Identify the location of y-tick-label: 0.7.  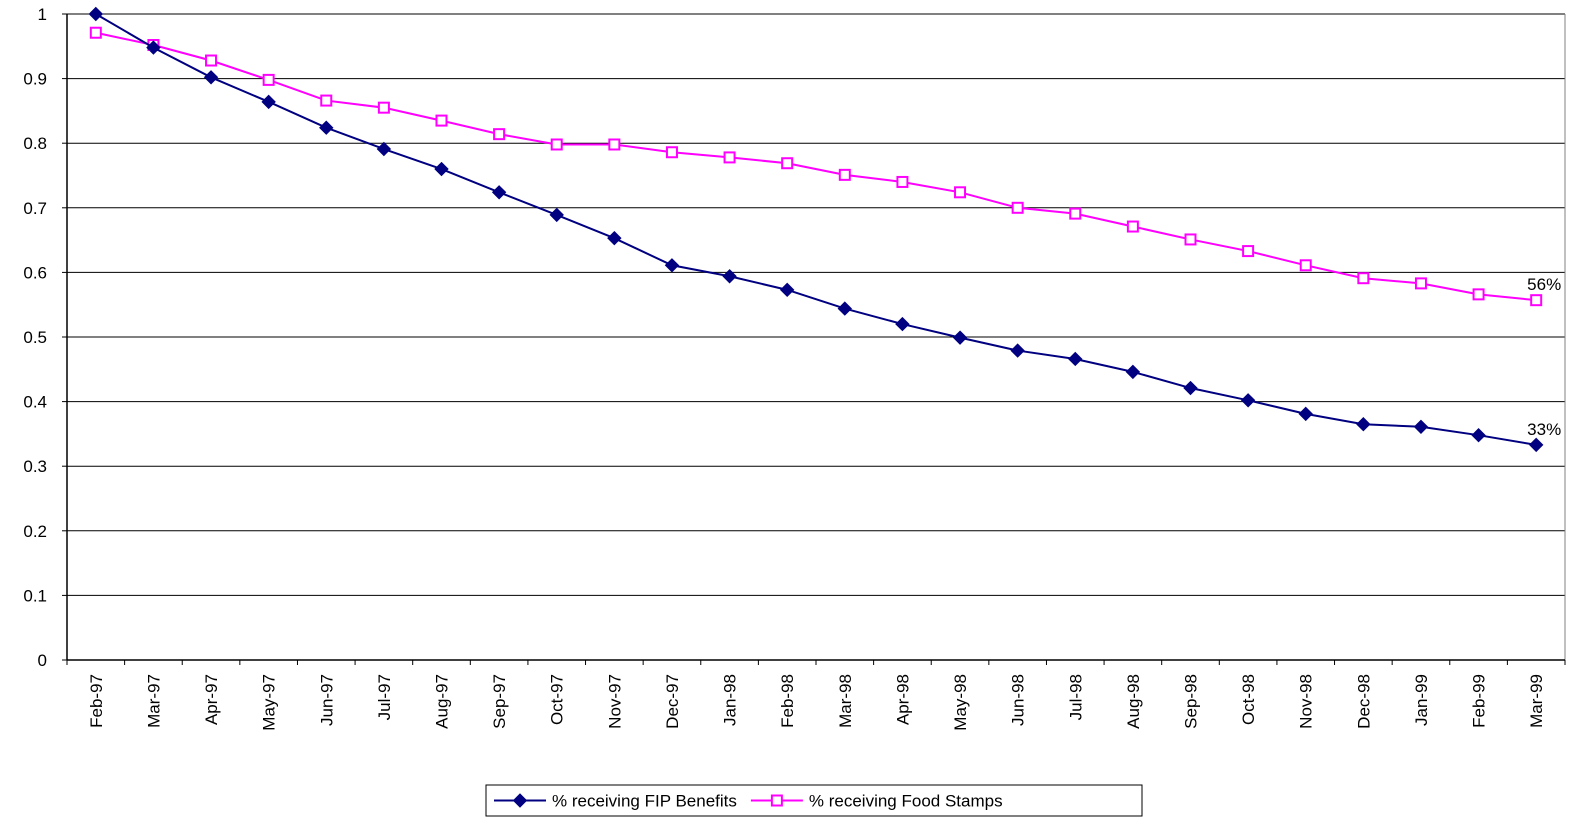
(35, 208).